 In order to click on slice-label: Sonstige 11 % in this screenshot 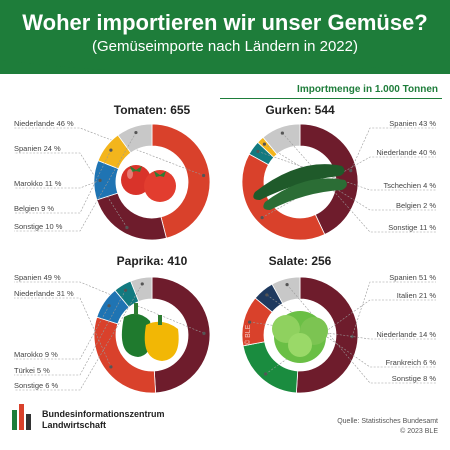, I will do `click(412, 227)`.